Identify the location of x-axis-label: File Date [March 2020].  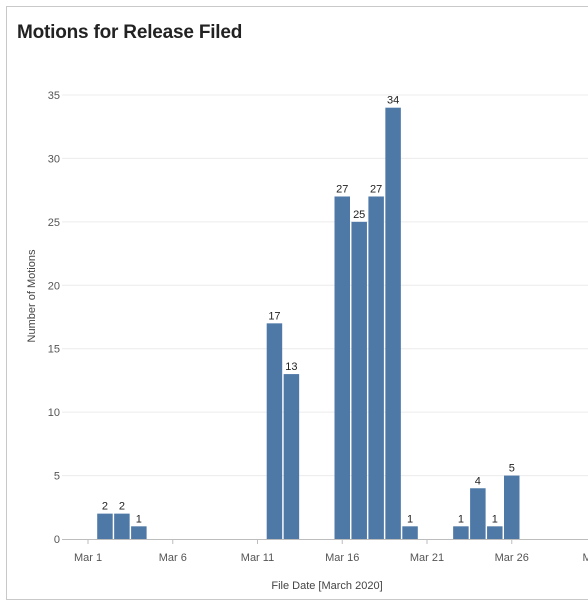
(326, 586).